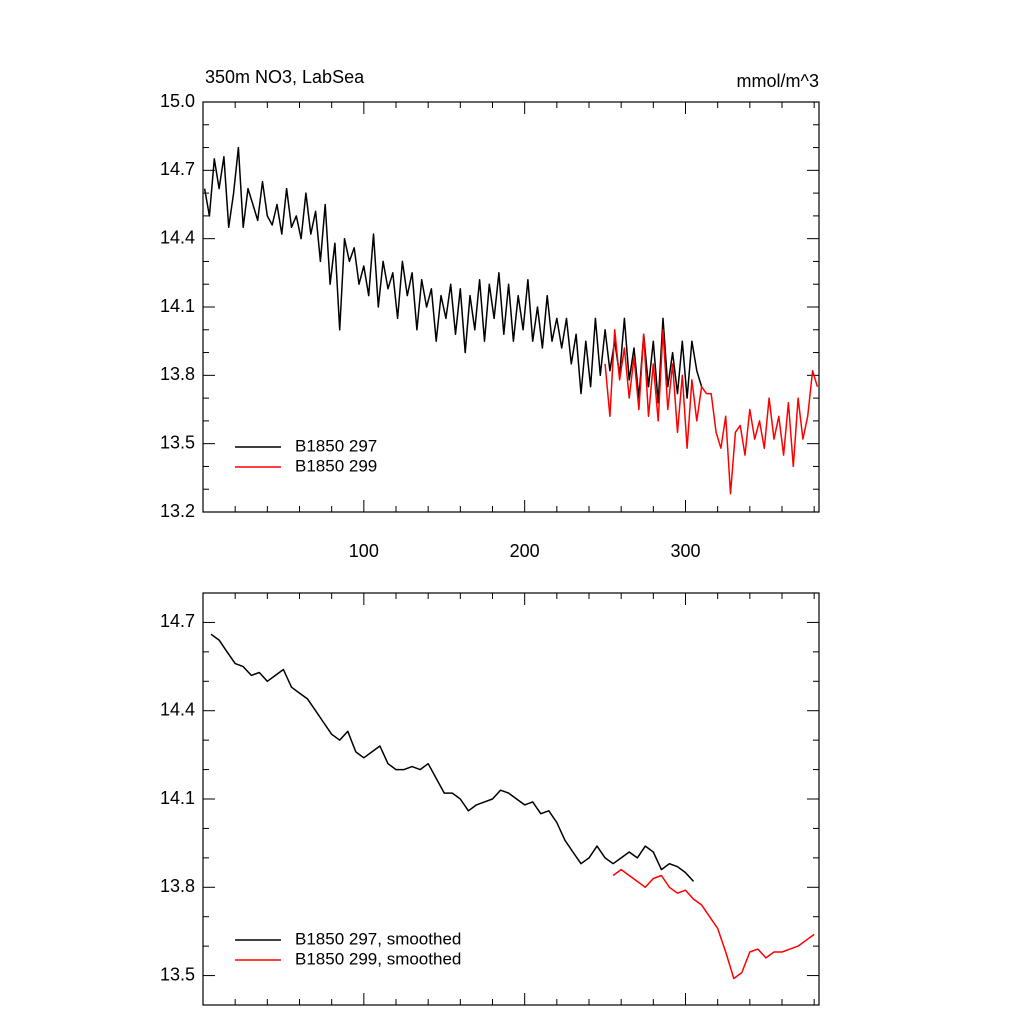  Describe the element at coordinates (685, 551) in the screenshot. I see `x-tick-label: 300` at that location.